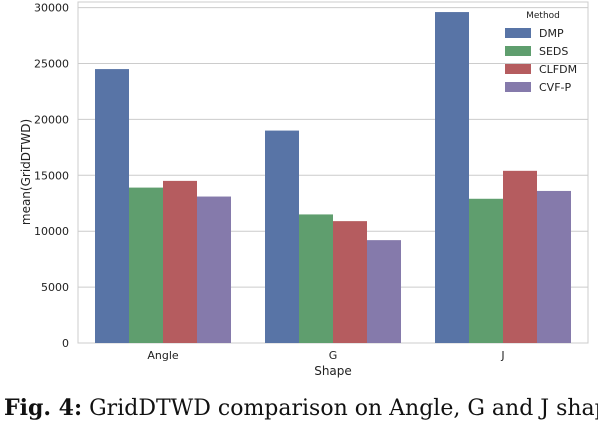 This screenshot has width=598, height=421. I want to click on legend-label-seds: SEDS, so click(553, 51).